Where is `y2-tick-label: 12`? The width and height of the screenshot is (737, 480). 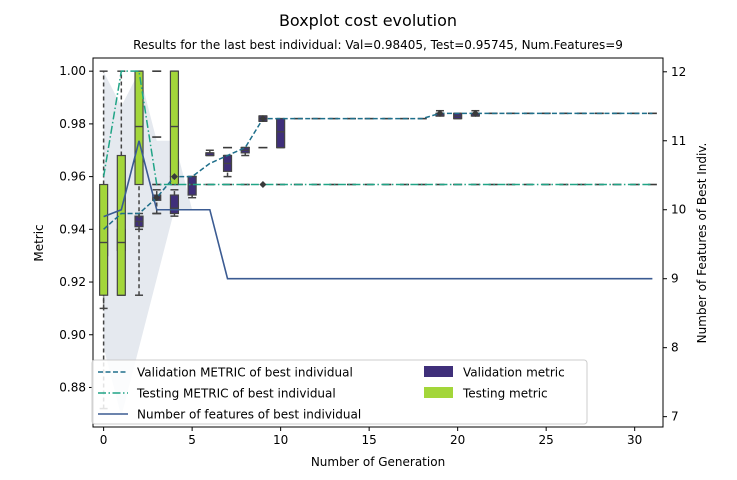 y2-tick-label: 12 is located at coordinates (678, 72).